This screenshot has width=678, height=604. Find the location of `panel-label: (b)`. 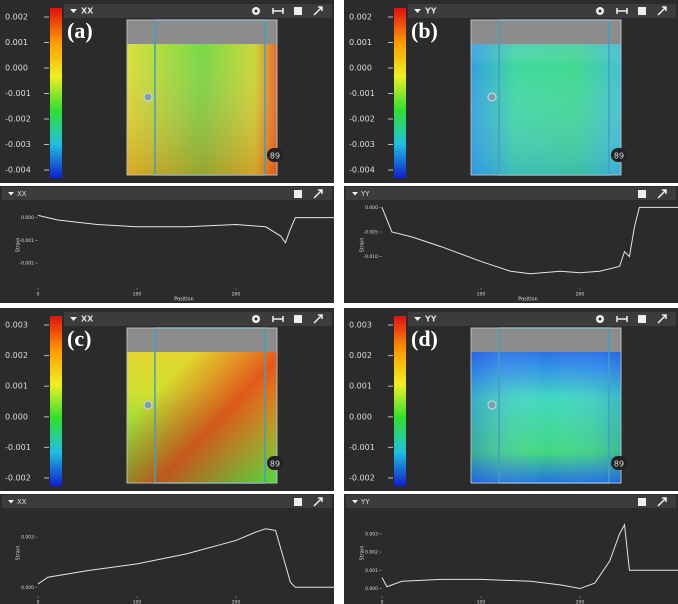

panel-label: (b) is located at coordinates (424, 30).